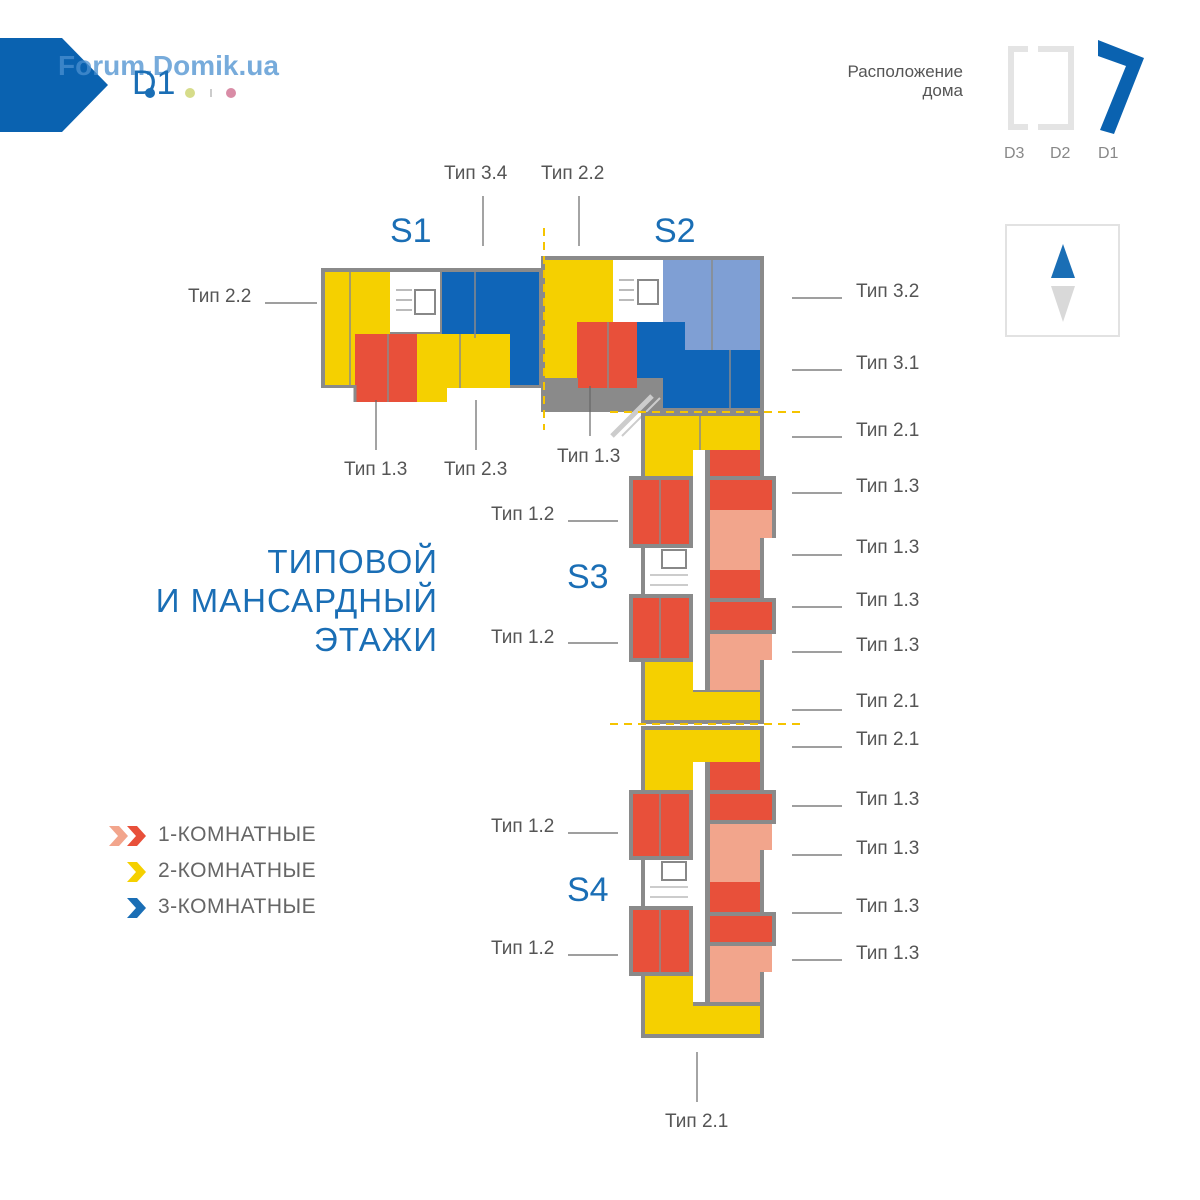 The height and width of the screenshot is (1200, 1200). What do you see at coordinates (376, 639) in the screenshot?
I see `floor-title-line-3: ЭТАЖИ` at bounding box center [376, 639].